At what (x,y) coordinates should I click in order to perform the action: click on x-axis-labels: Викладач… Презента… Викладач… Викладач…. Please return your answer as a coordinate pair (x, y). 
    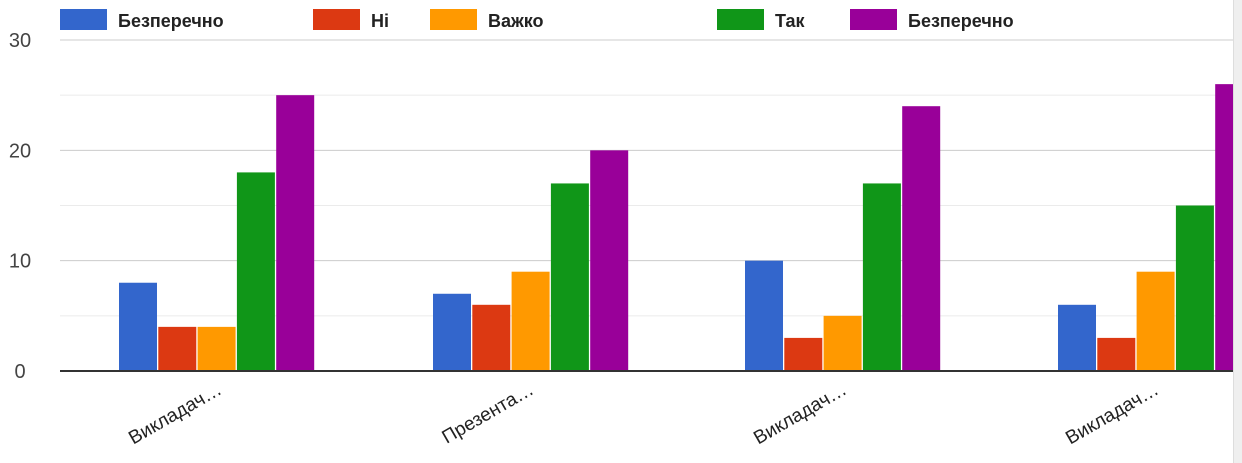
    Looking at the image, I should click on (643, 414).